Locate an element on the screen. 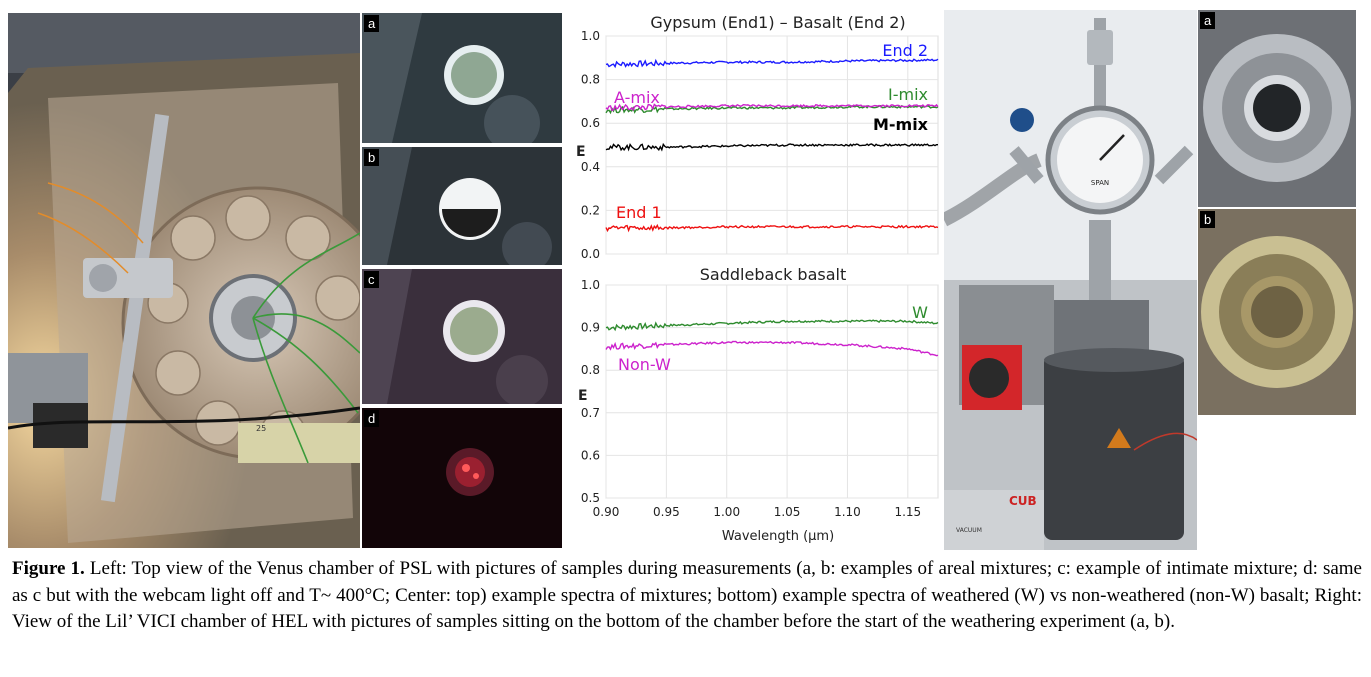 This screenshot has height=677, width=1371. c1-ytick-label: 0.8 is located at coordinates (590, 80).